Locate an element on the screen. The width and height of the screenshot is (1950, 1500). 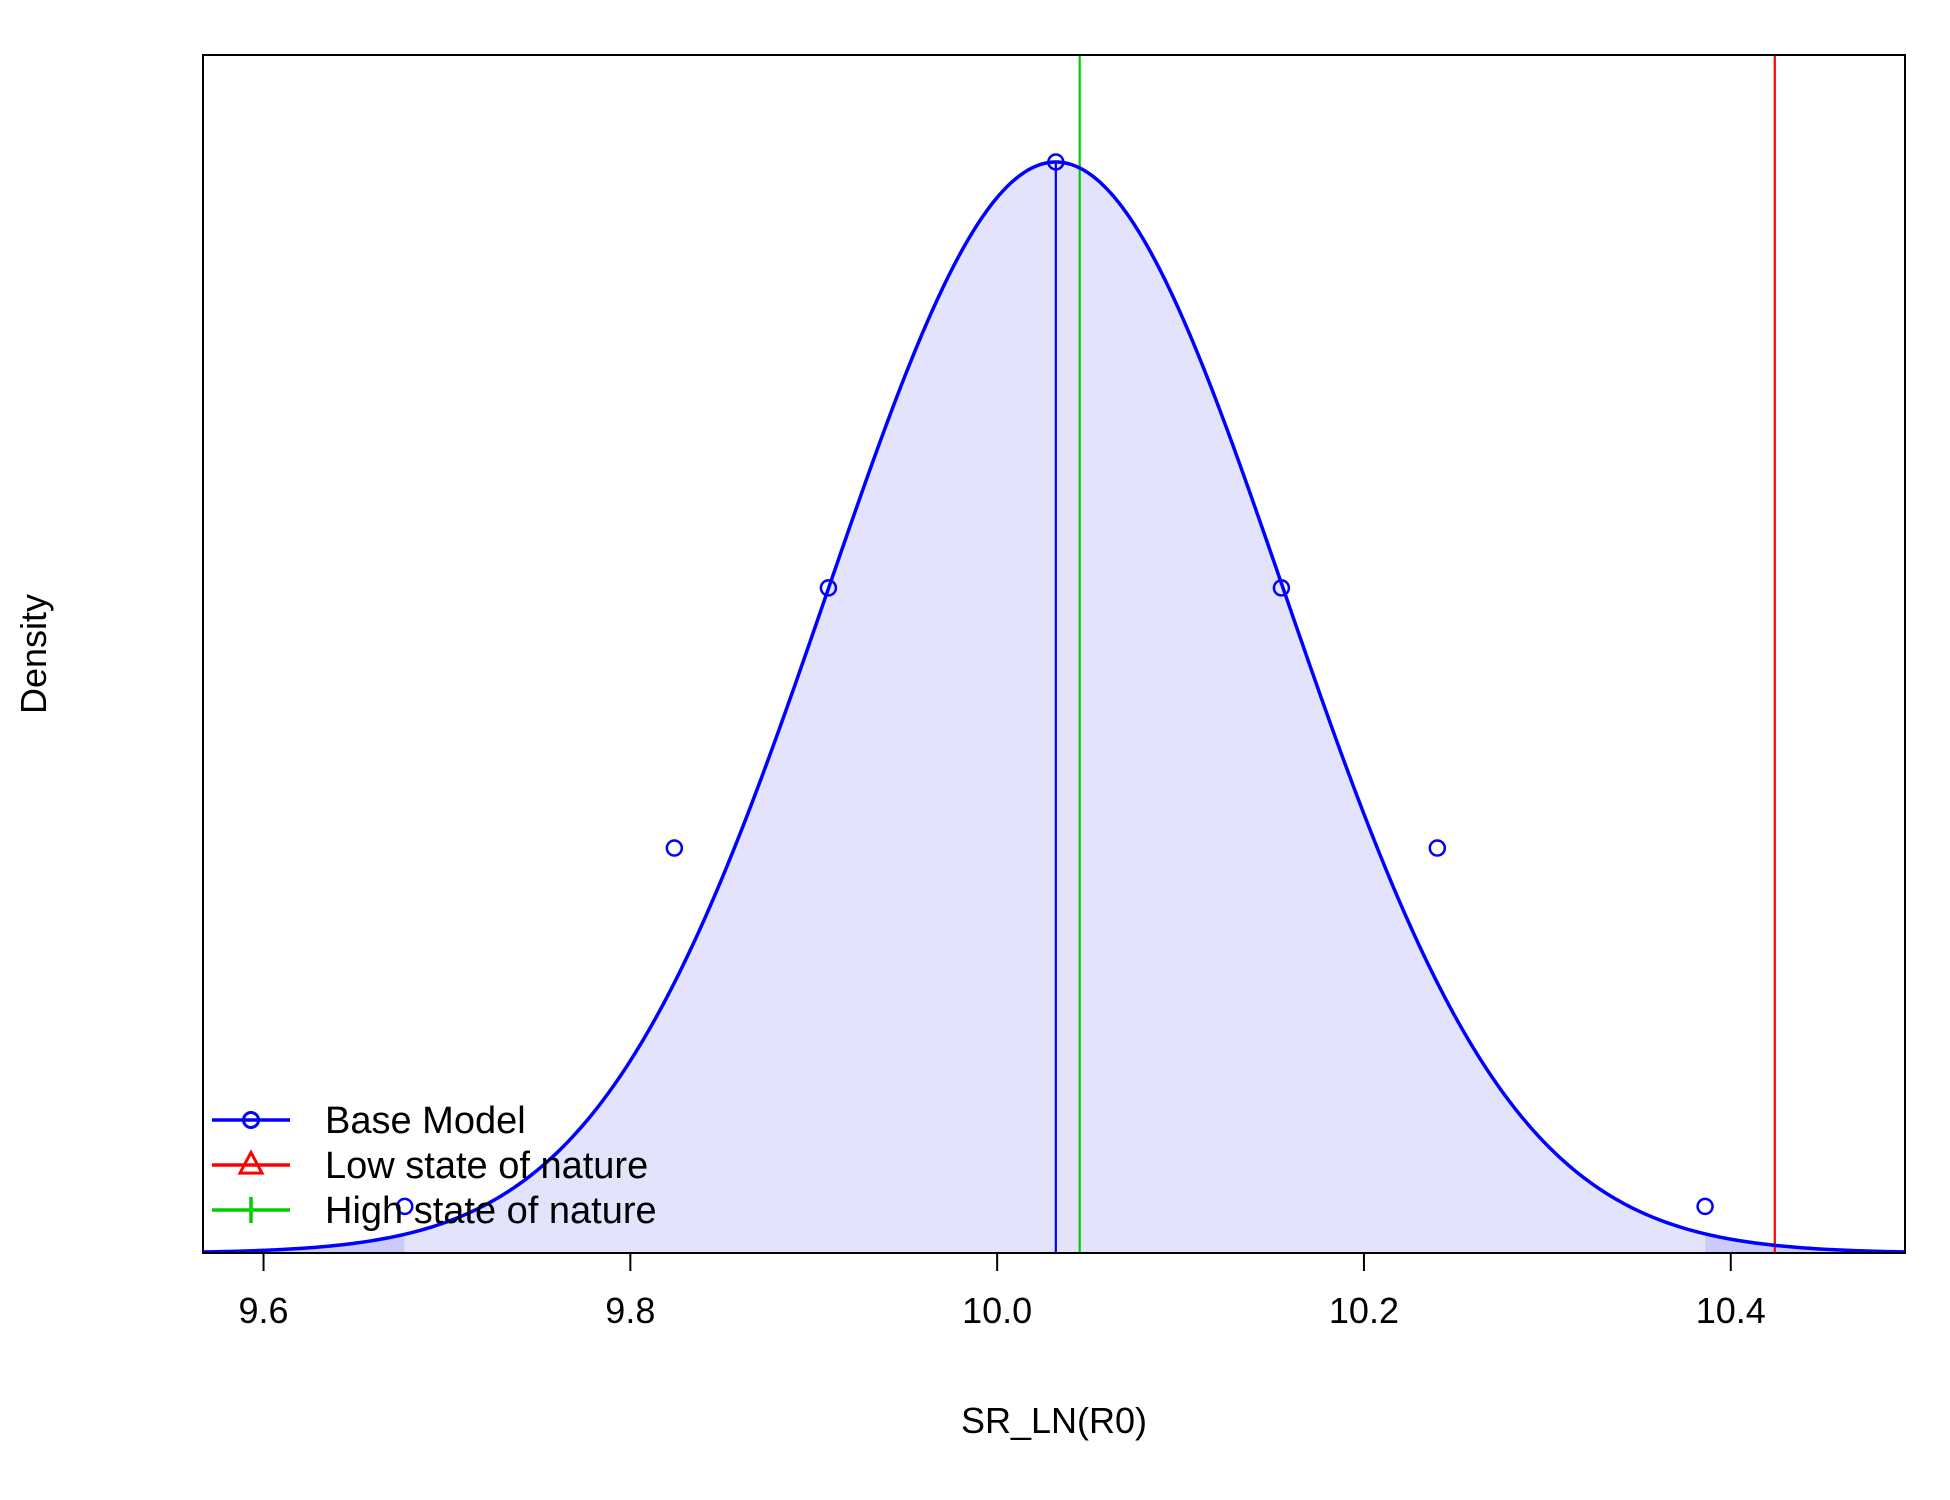
x-axis: 9.6 9.8 10.0 10.2 10.4 is located at coordinates (1002, 1292).